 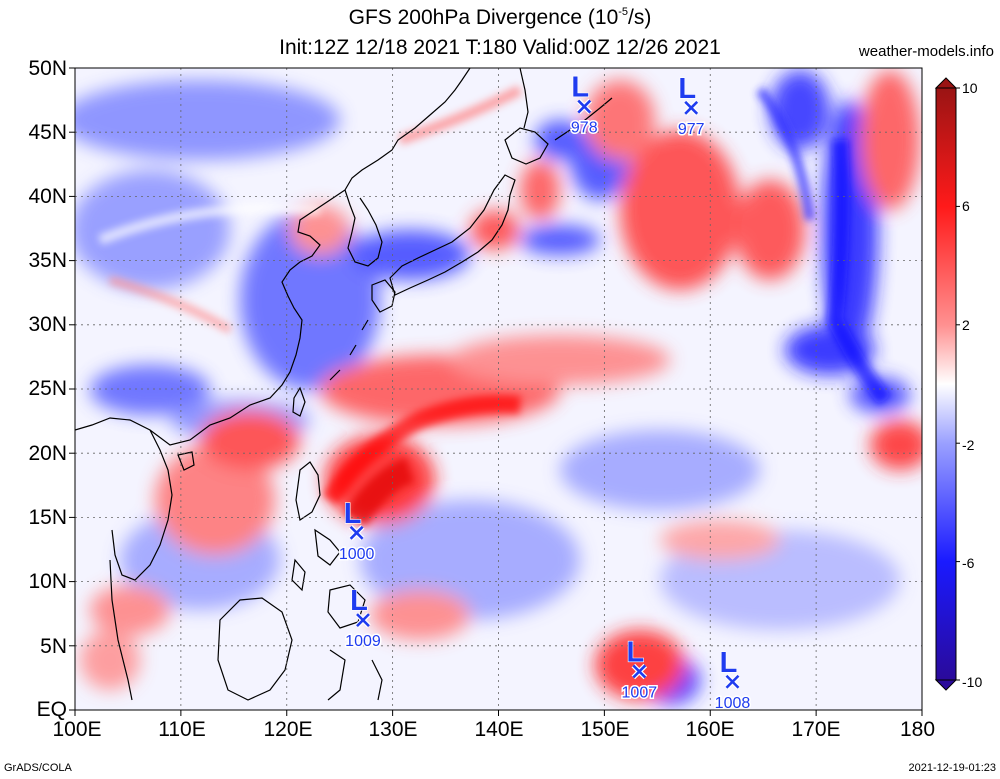 What do you see at coordinates (47, 132) in the screenshot?
I see `lat-label: 45N` at bounding box center [47, 132].